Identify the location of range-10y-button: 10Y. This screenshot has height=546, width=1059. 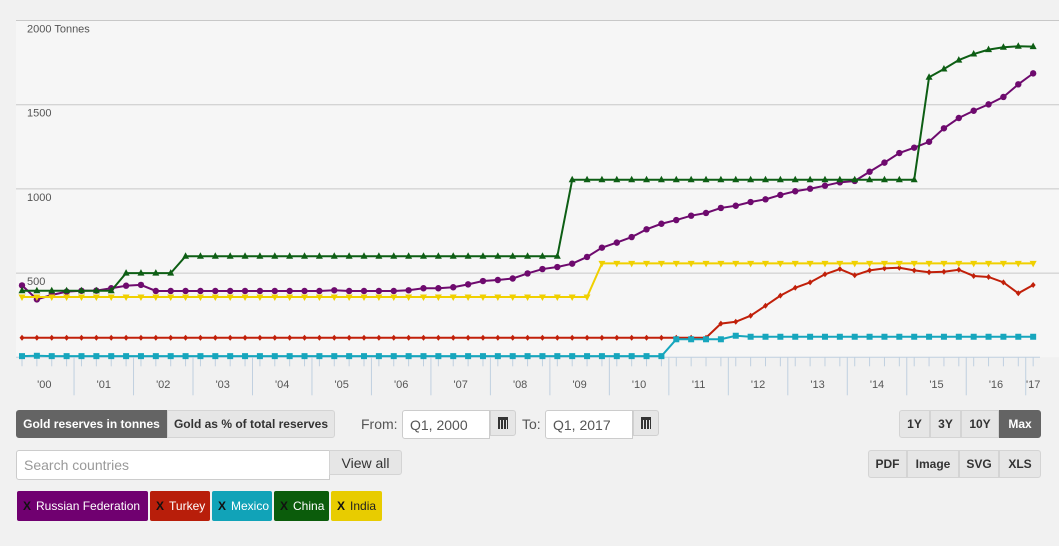
(980, 424).